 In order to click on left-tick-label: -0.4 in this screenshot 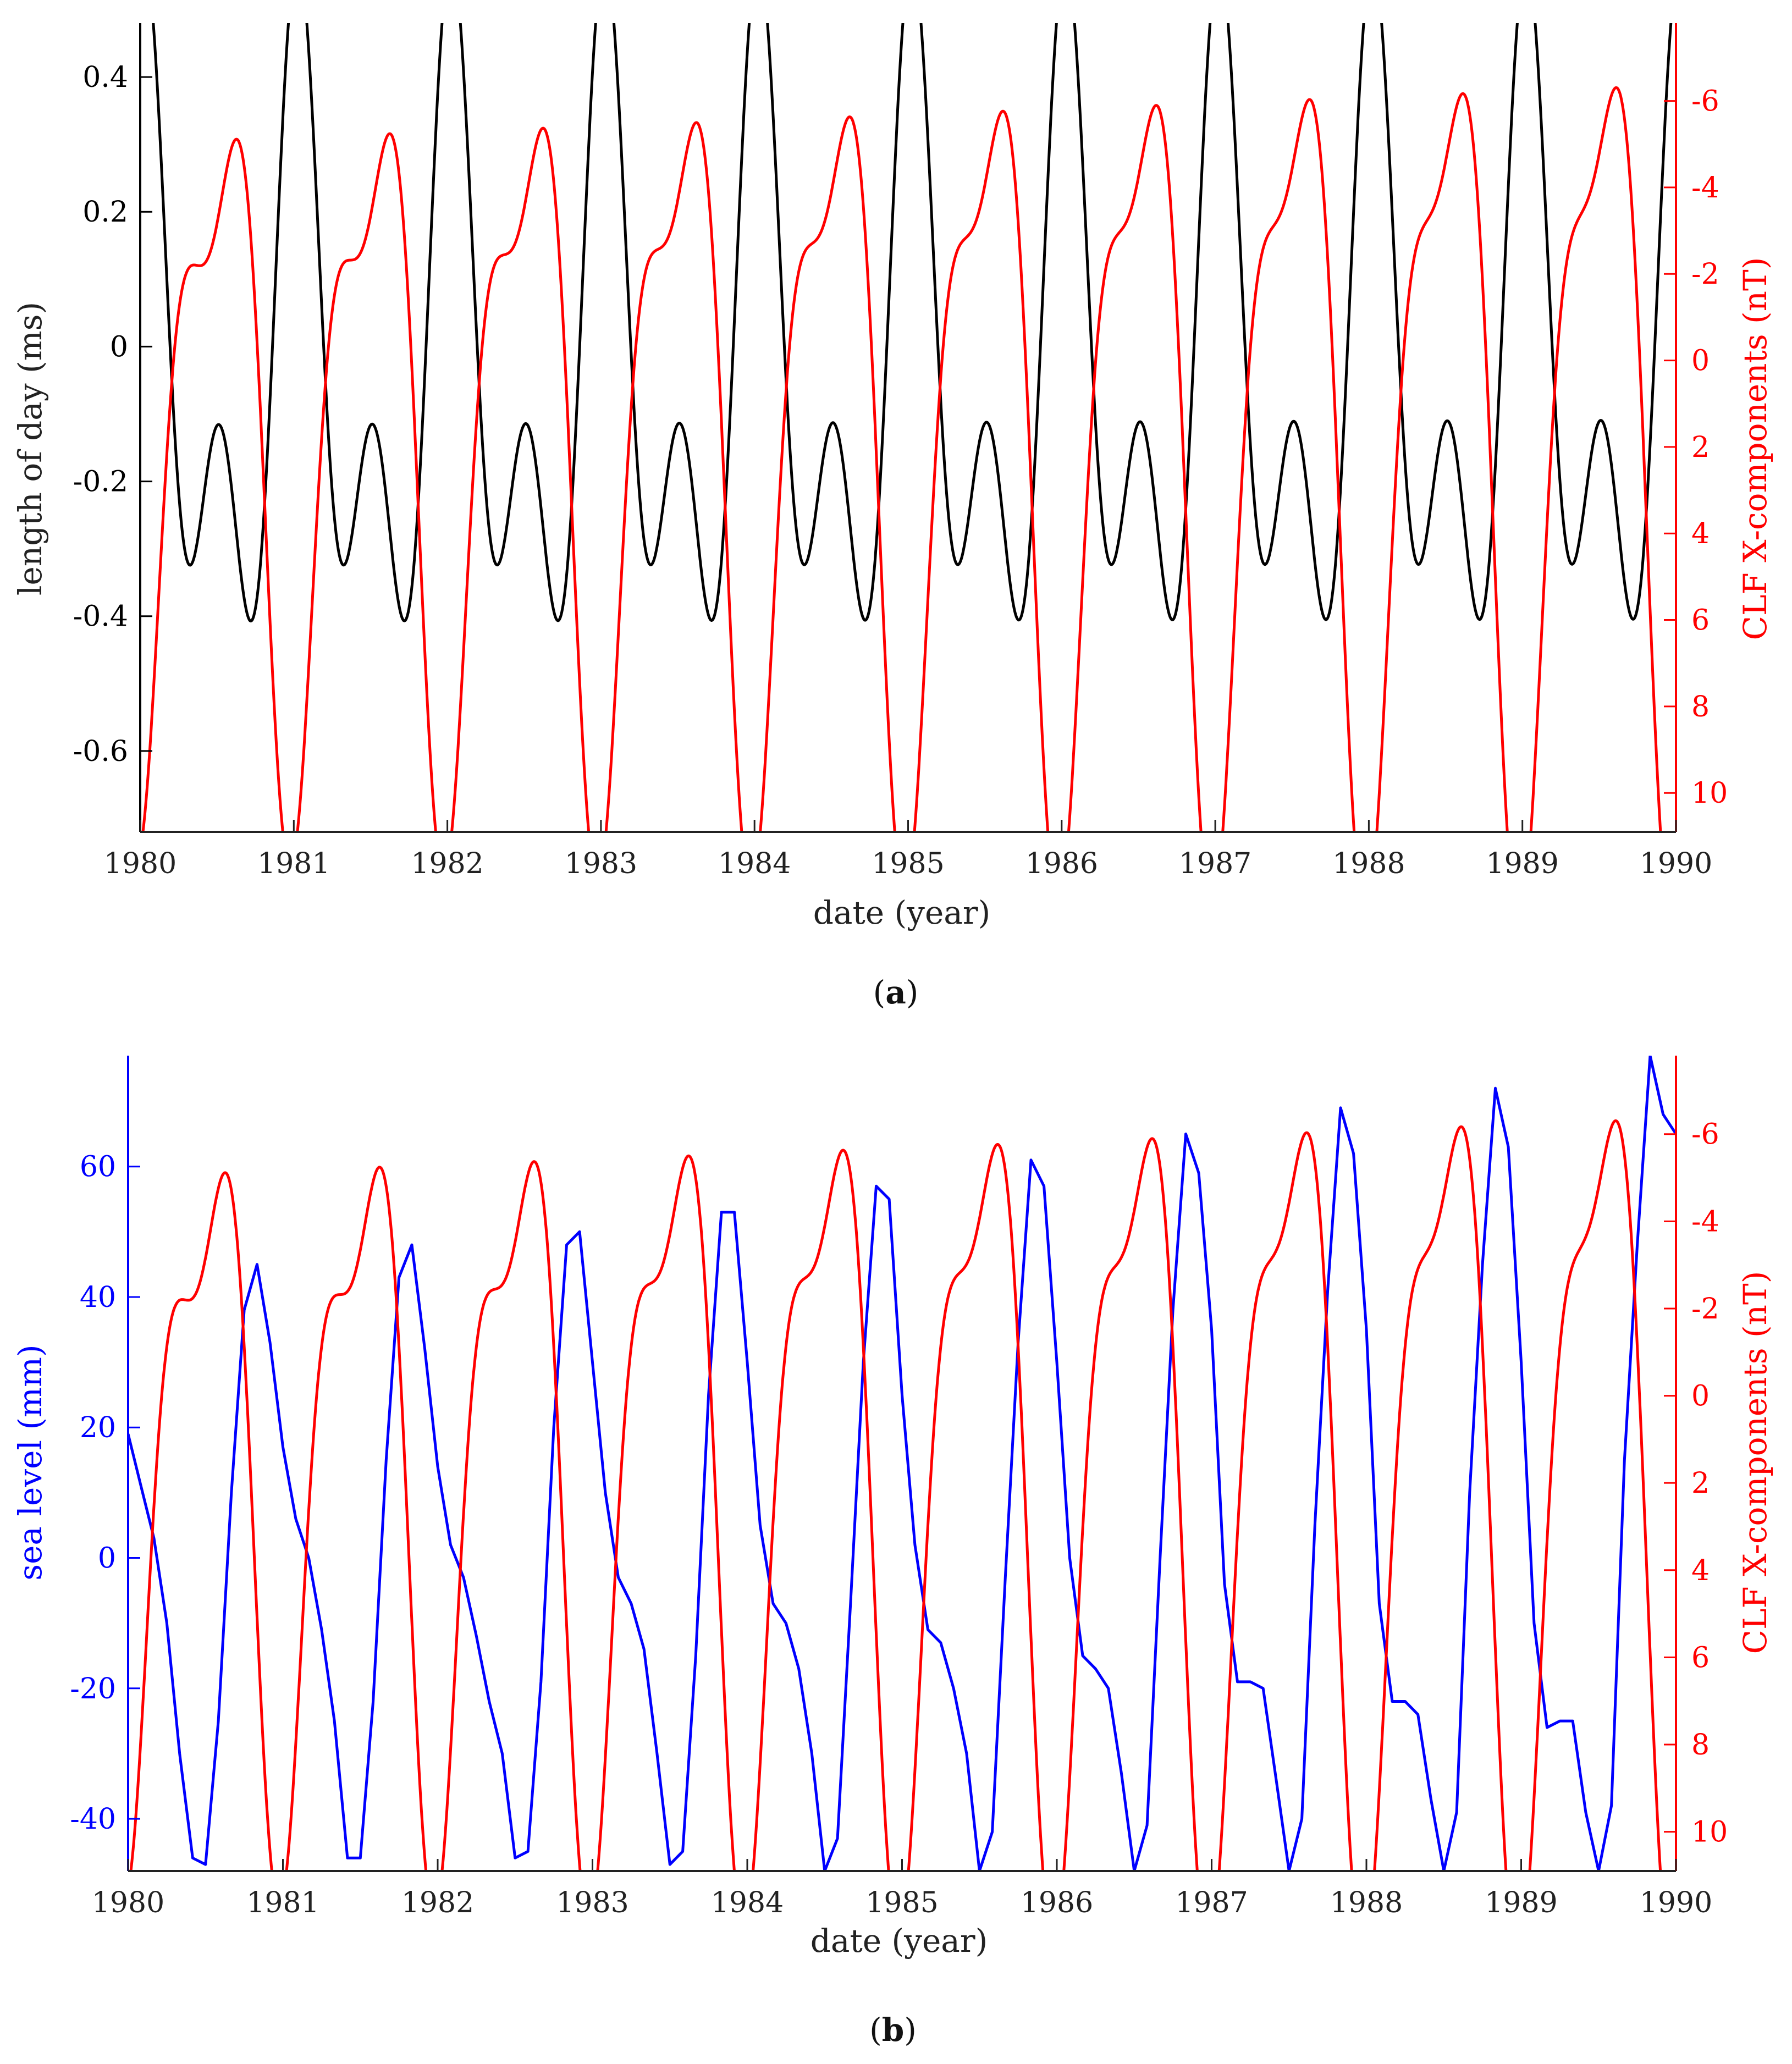, I will do `click(100, 616)`.